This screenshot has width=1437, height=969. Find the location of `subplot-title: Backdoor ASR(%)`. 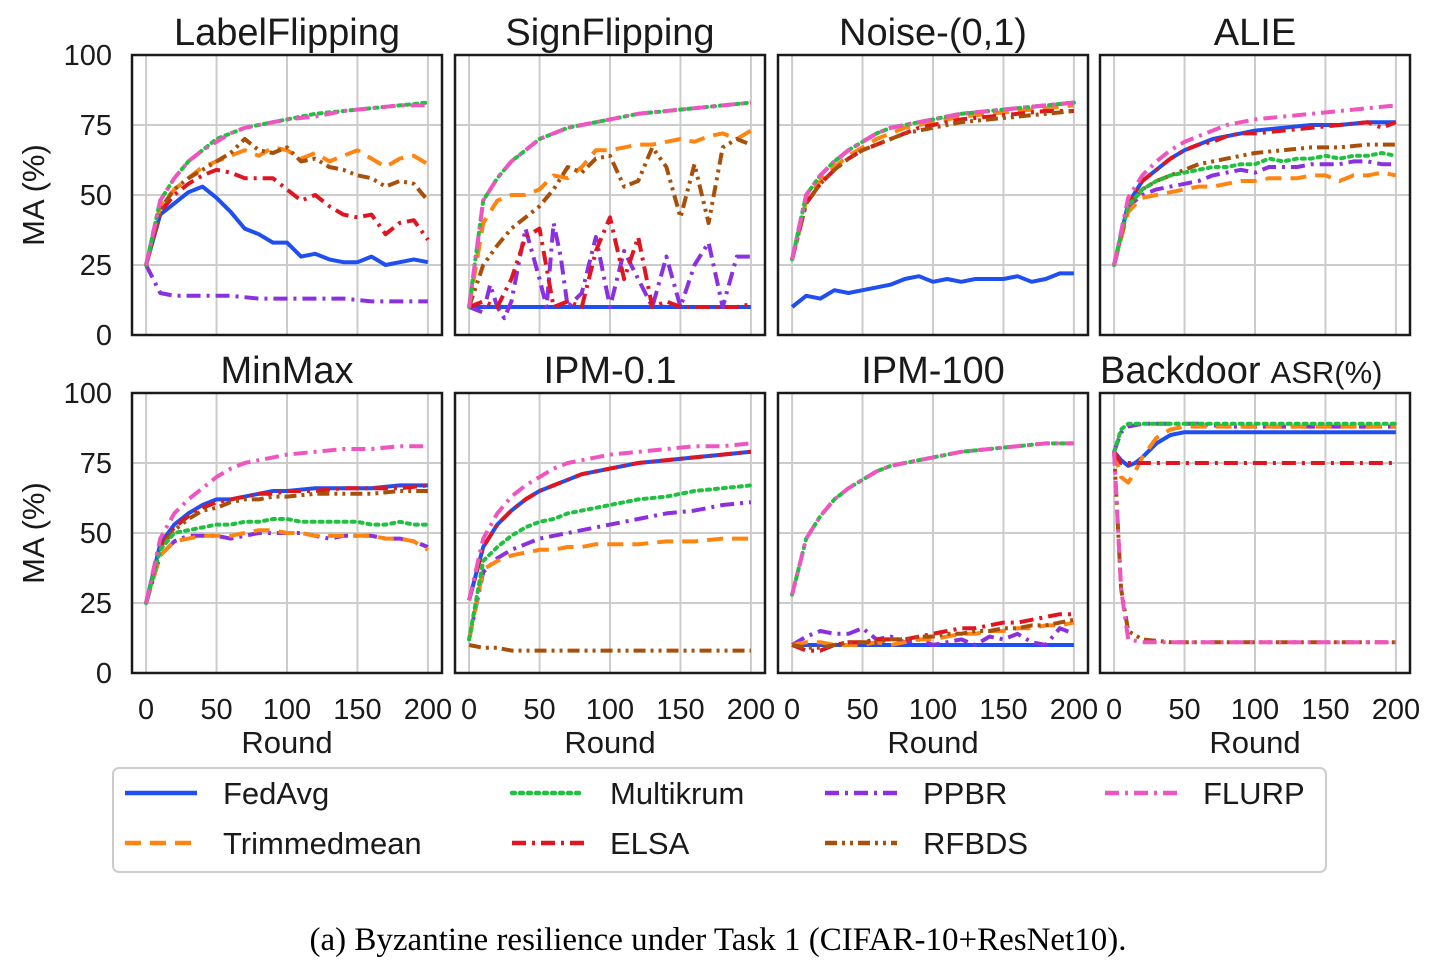

subplot-title: Backdoor ASR(%) is located at coordinates (1241, 371).